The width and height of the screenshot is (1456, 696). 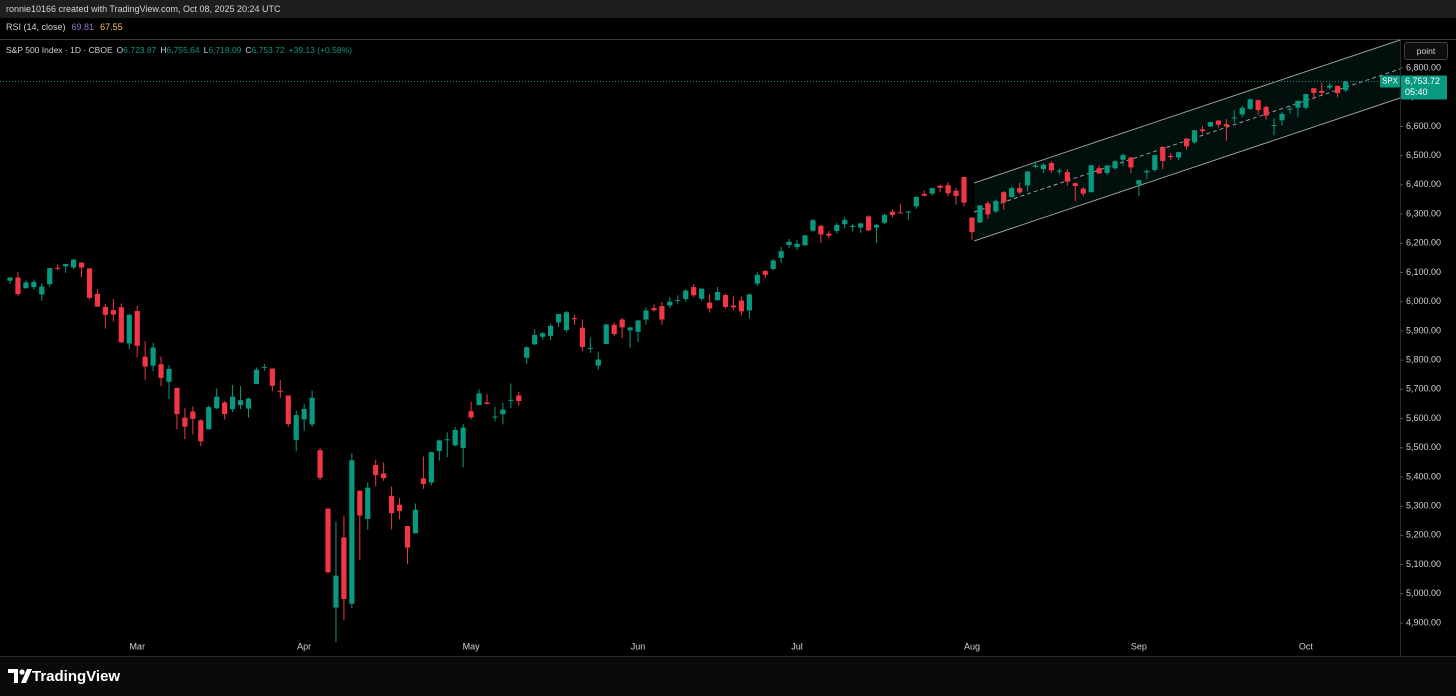 What do you see at coordinates (1426, 51) in the screenshot?
I see `scale-button: point` at bounding box center [1426, 51].